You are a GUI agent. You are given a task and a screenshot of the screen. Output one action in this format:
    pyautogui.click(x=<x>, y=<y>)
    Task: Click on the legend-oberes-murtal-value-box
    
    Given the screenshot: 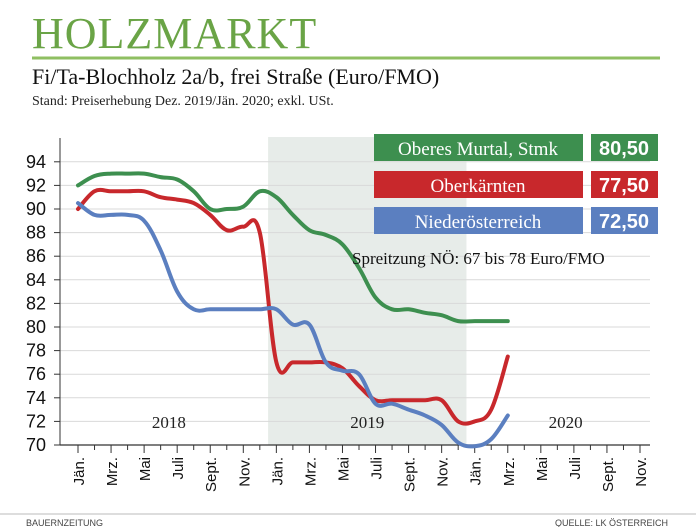 What is the action you would take?
    pyautogui.click(x=624, y=147)
    